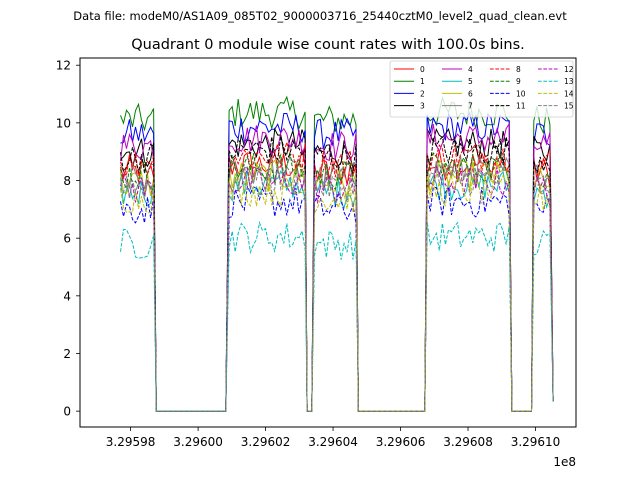 The image size is (640, 480). Describe the element at coordinates (67, 181) in the screenshot. I see `y-tick-label: 8` at that location.